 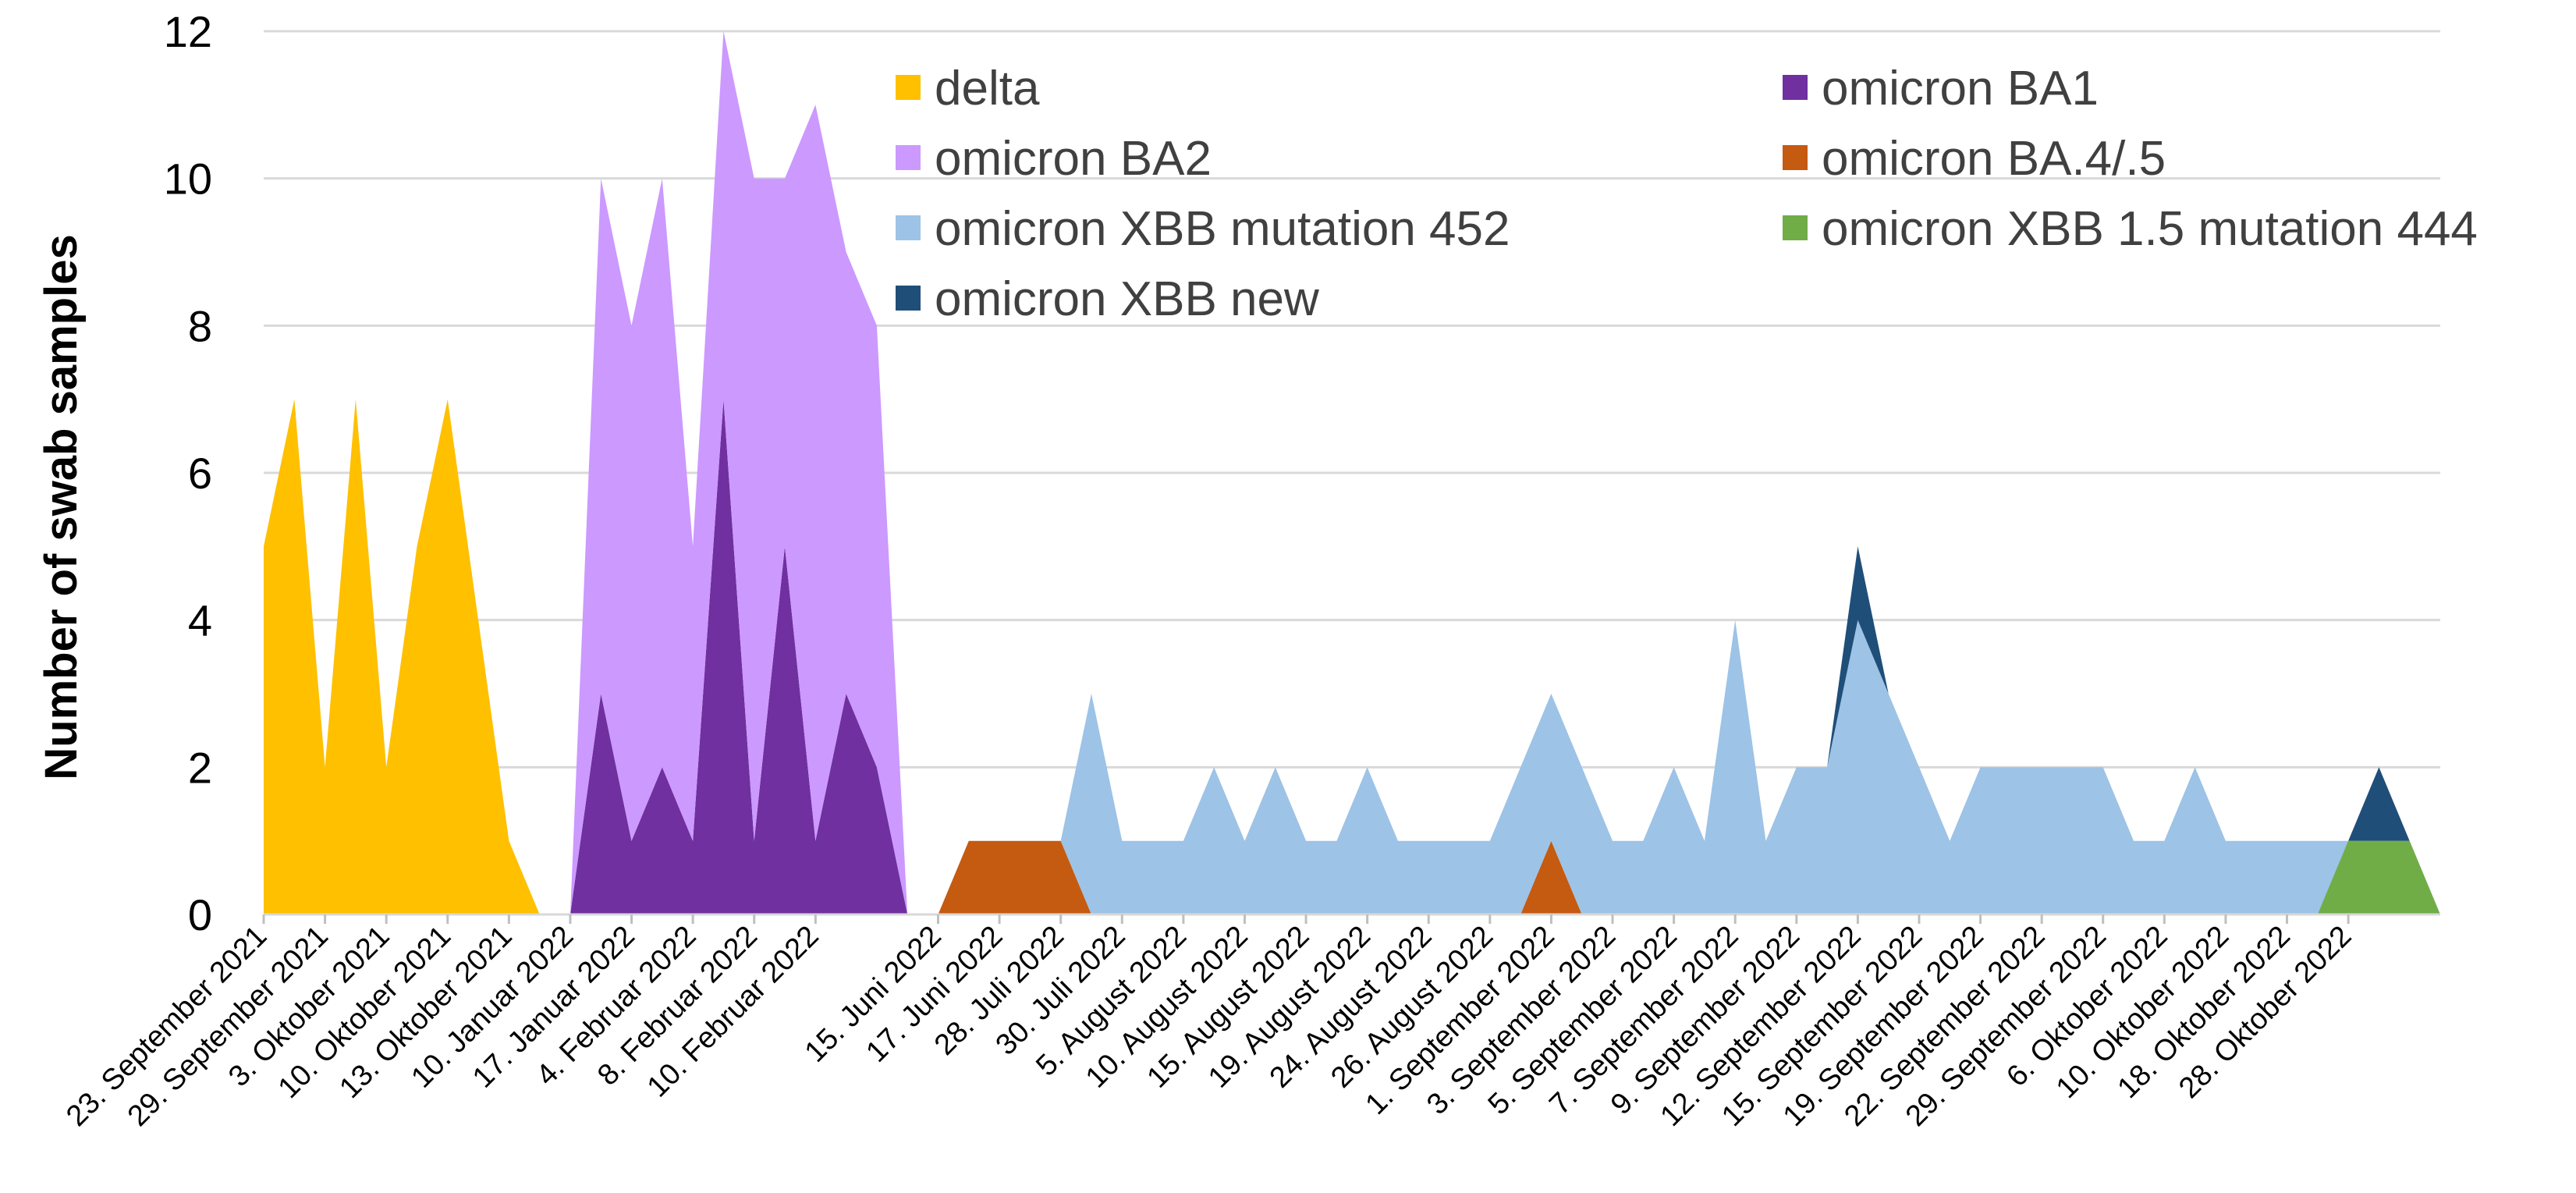 What do you see at coordinates (2150, 229) in the screenshot?
I see `legend-label: omicron XBB 1.5 mutation 444` at bounding box center [2150, 229].